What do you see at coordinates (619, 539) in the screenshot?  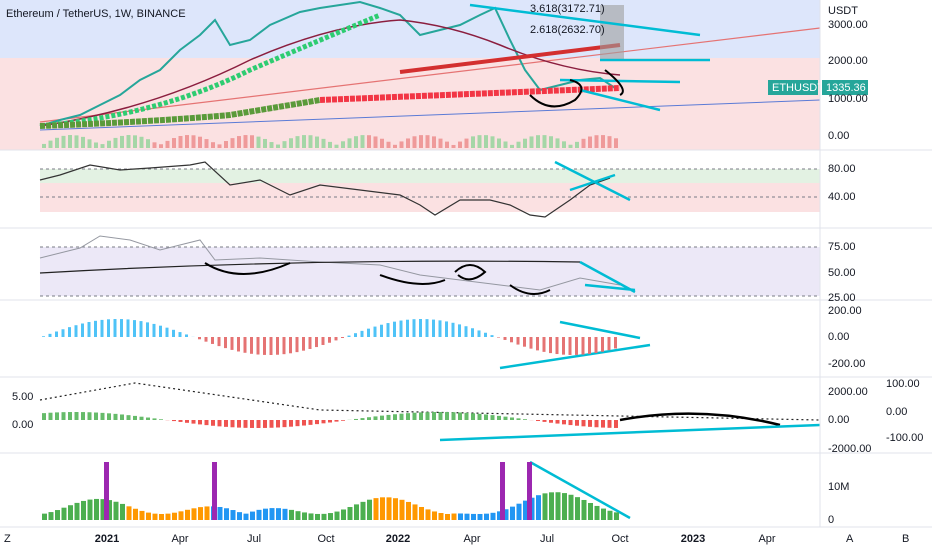 I see `time-axis-label: Oct` at bounding box center [619, 539].